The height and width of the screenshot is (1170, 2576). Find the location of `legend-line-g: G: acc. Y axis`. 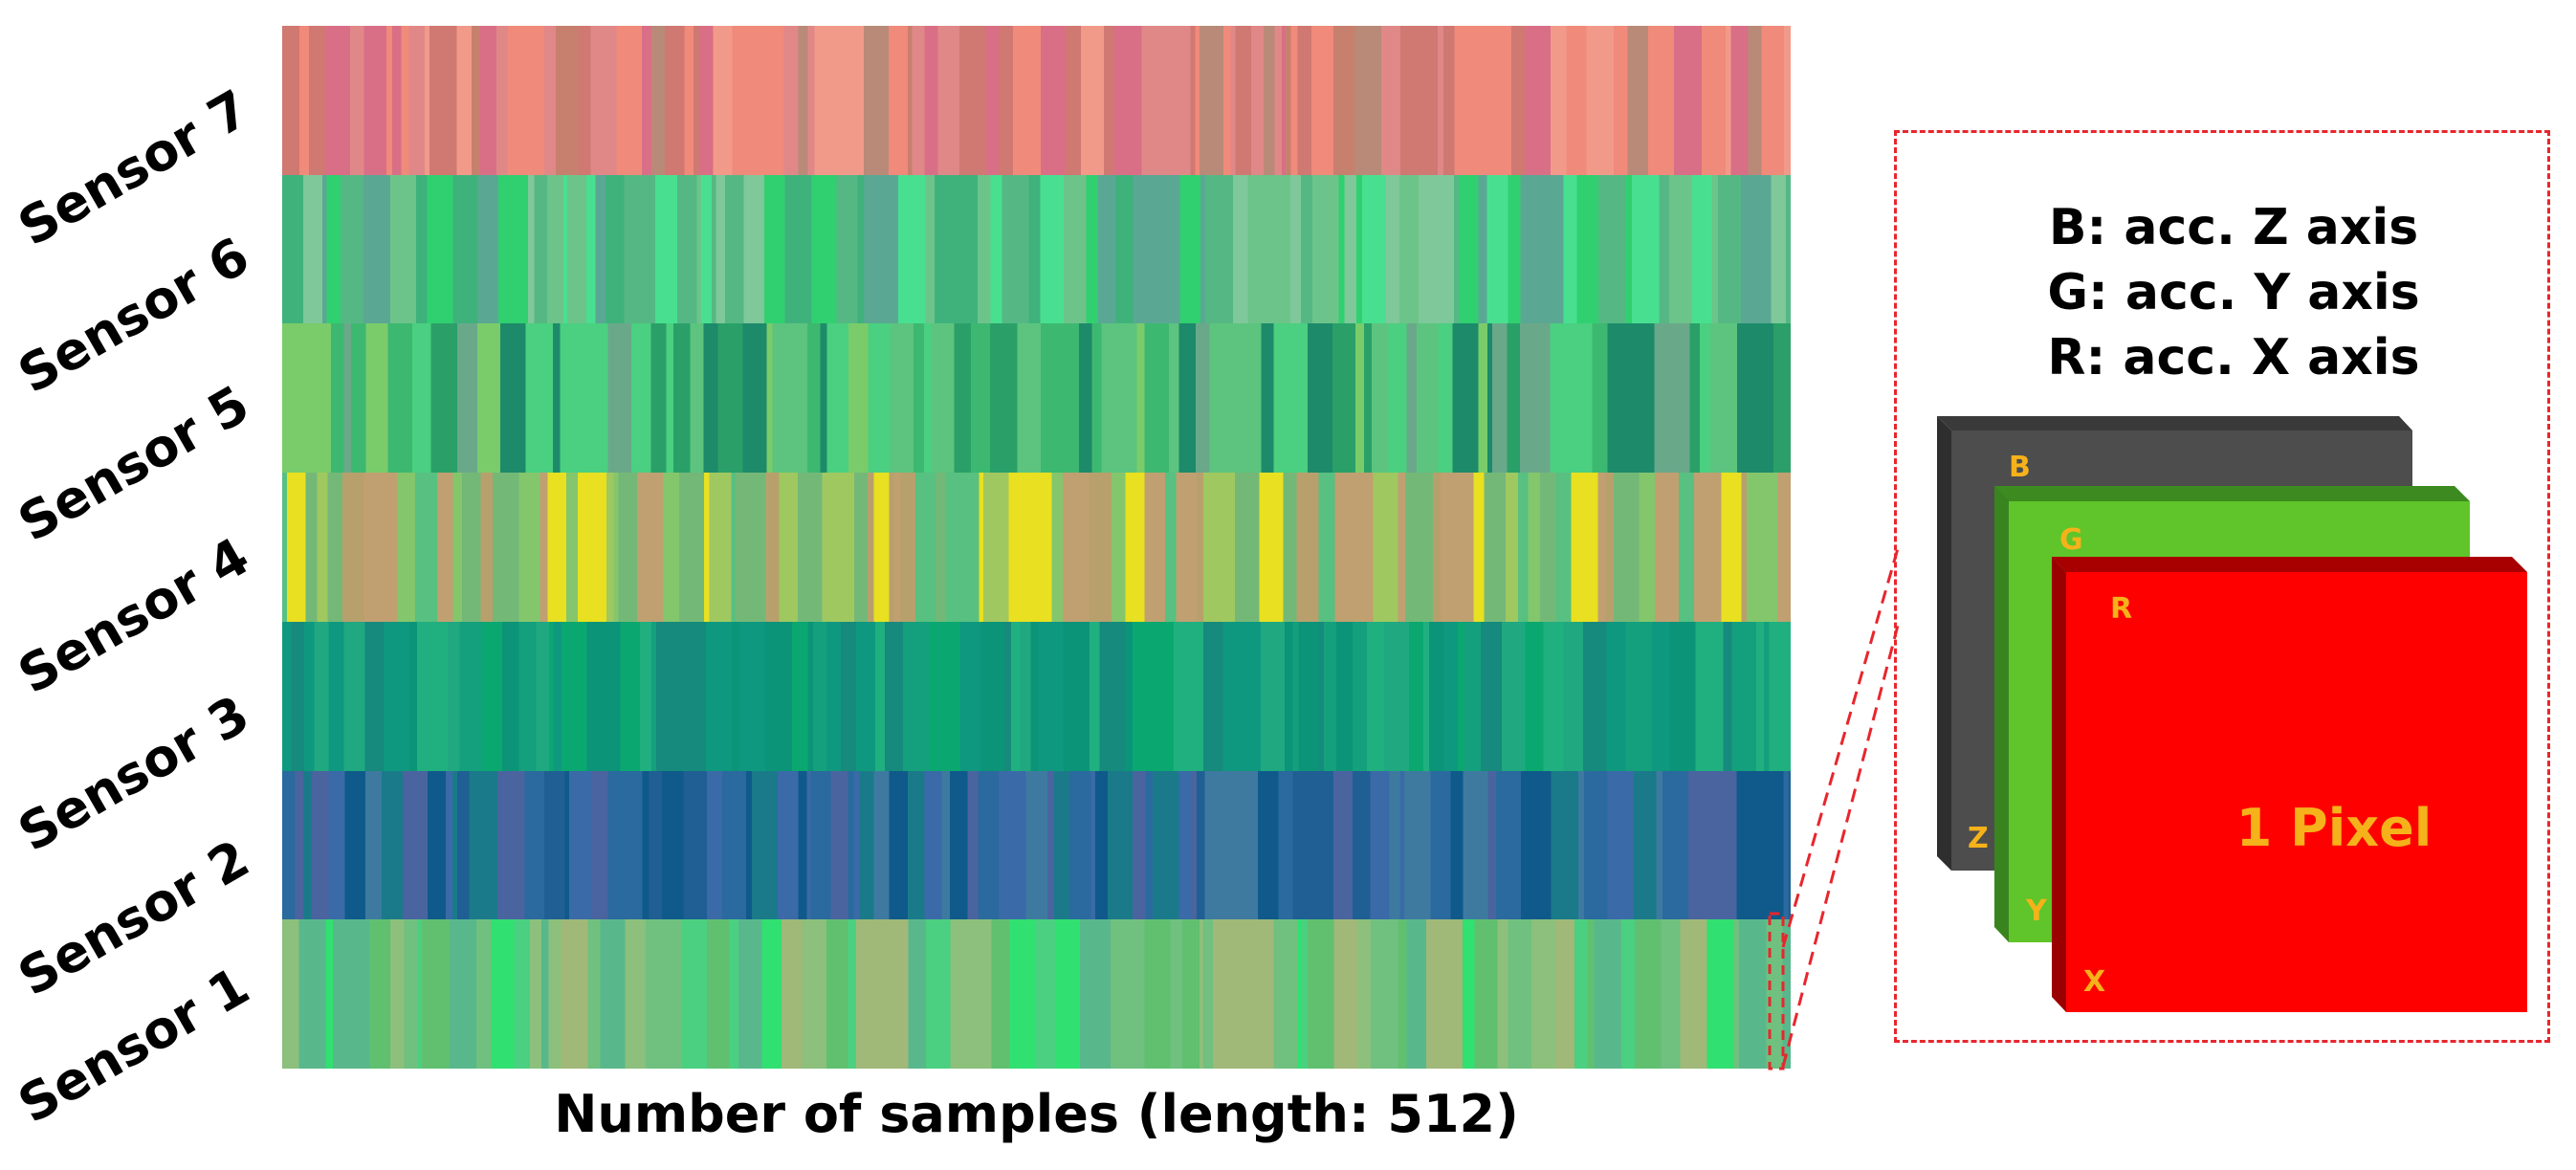

legend-line-g: G: acc. Y axis is located at coordinates (2233, 292).